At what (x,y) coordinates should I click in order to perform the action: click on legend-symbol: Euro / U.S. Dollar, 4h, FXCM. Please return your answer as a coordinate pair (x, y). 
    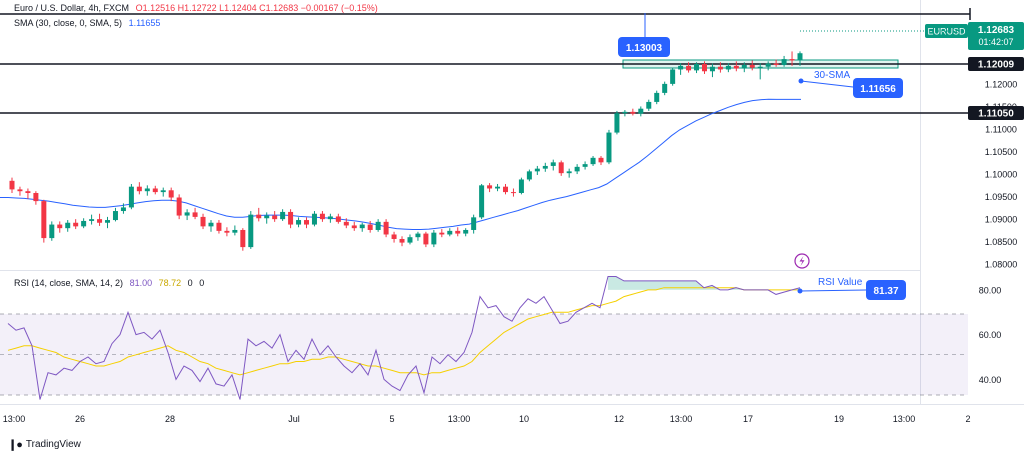
    Looking at the image, I should click on (72, 8).